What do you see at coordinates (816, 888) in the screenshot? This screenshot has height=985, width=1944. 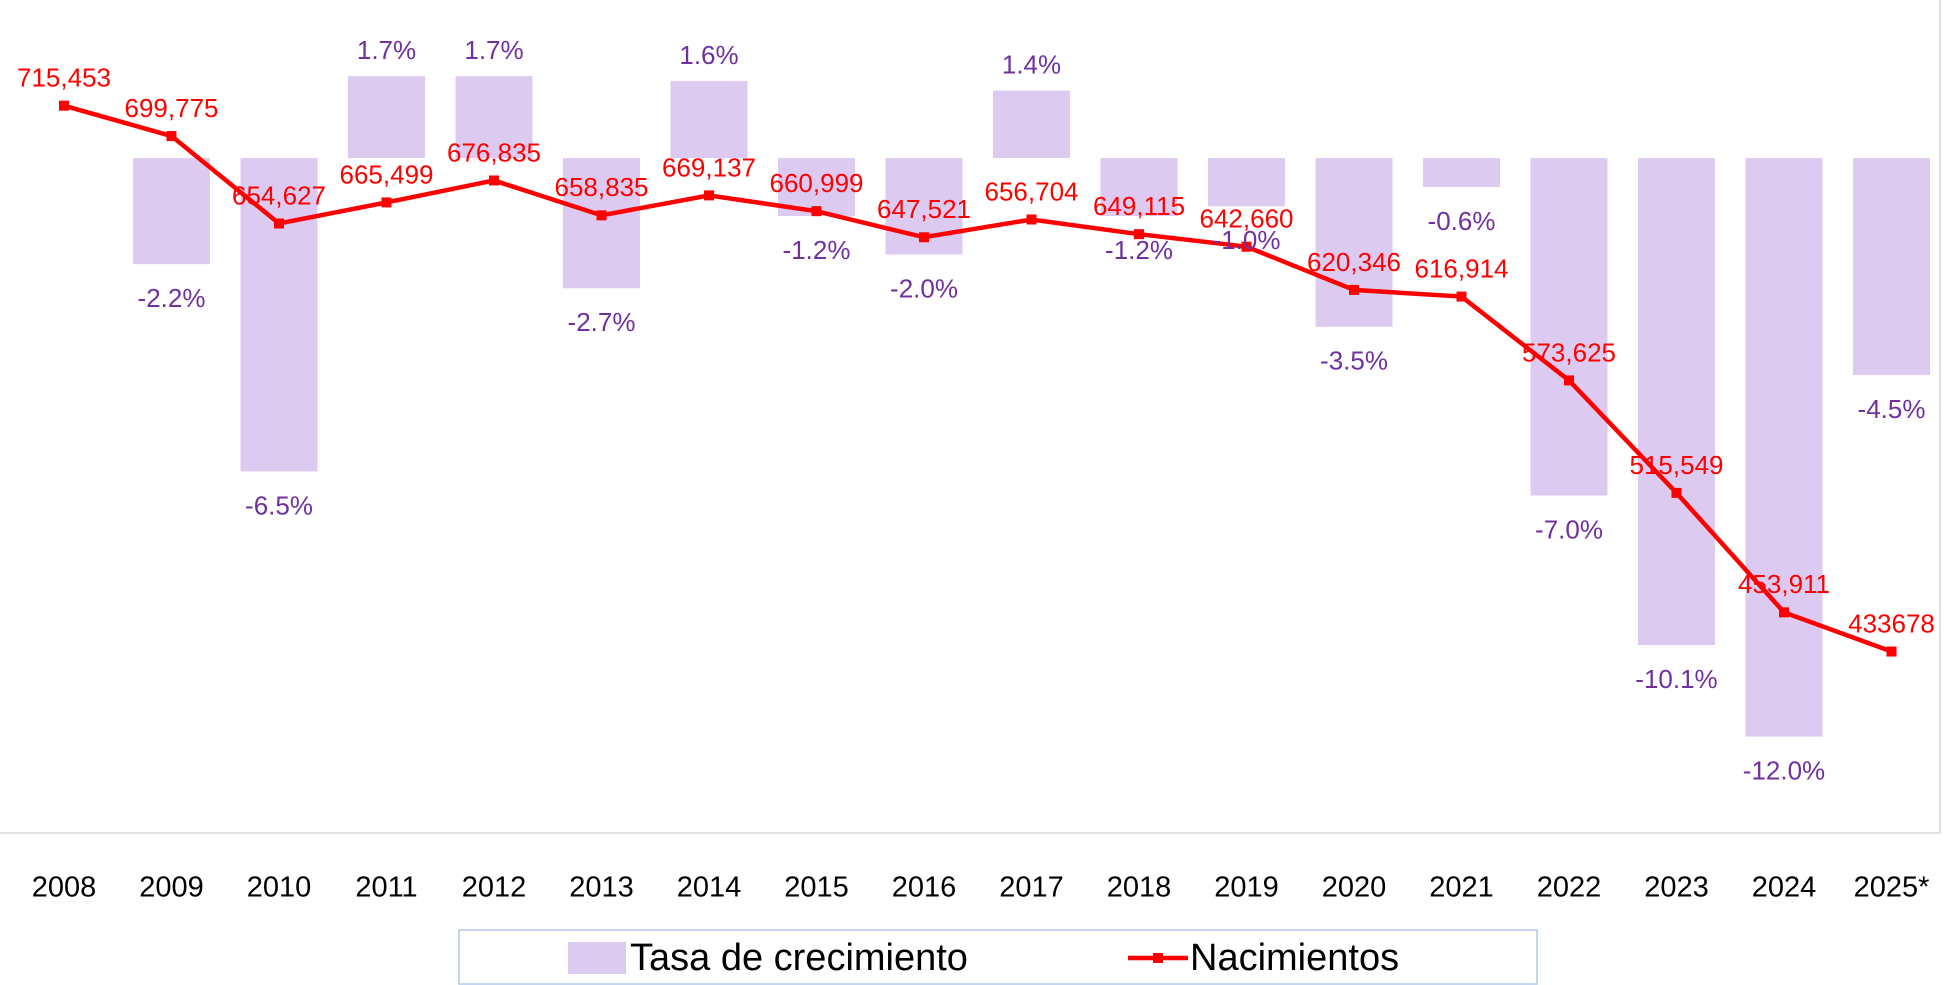 I see `x-tick-label: 2015` at bounding box center [816, 888].